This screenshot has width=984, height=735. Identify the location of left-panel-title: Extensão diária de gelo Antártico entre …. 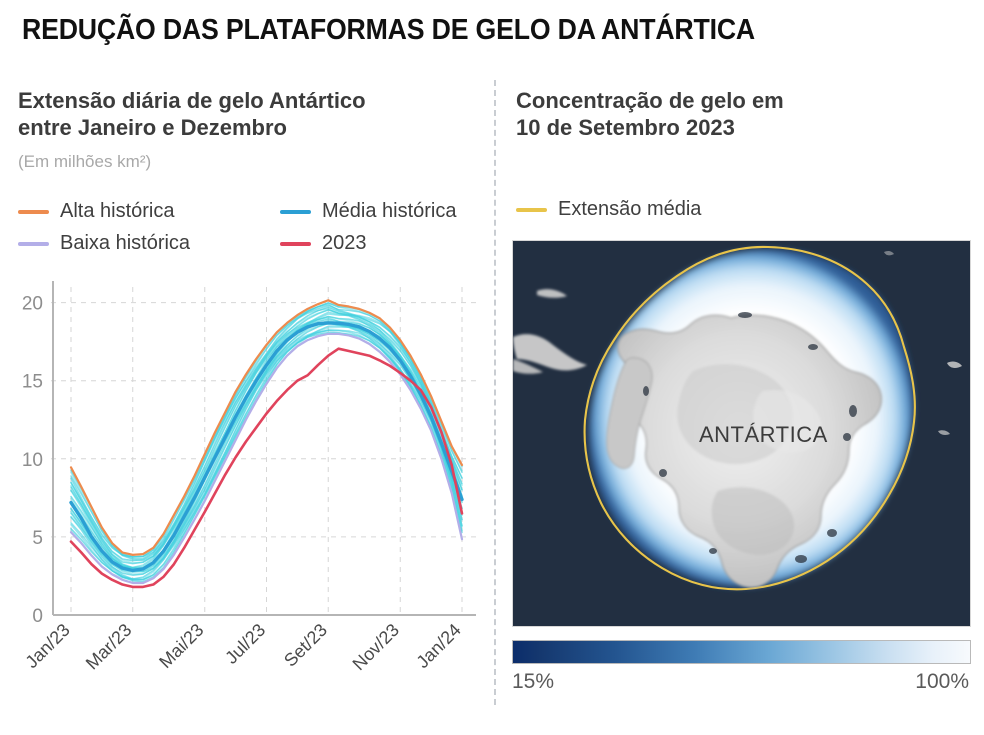
(192, 114).